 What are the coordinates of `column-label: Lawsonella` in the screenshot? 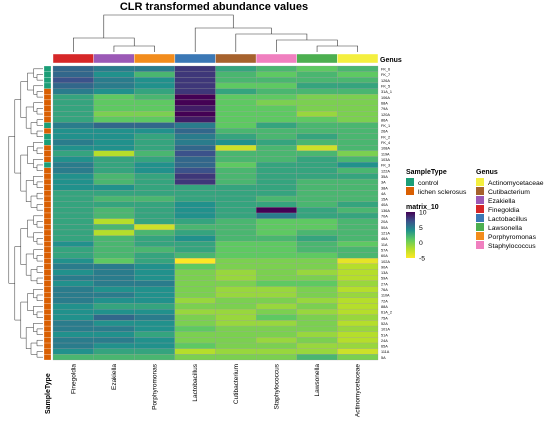 It's located at (317, 380).